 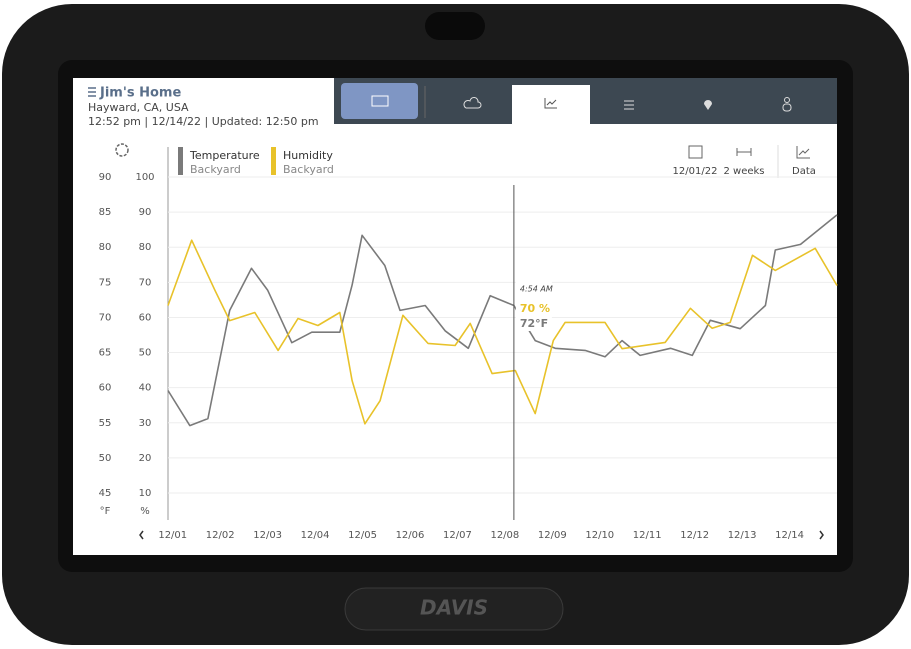 I want to click on brand: DAVIS, so click(x=454, y=608).